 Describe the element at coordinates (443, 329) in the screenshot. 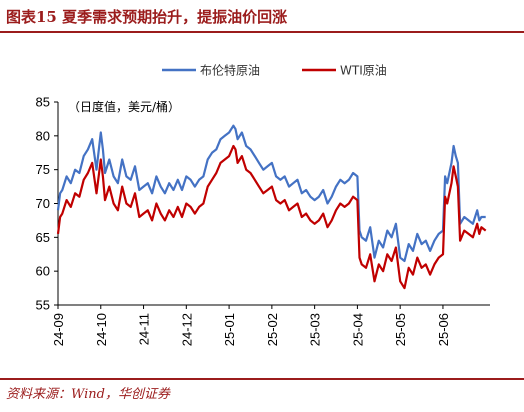

I see `x-tick-label: 25-06` at that location.